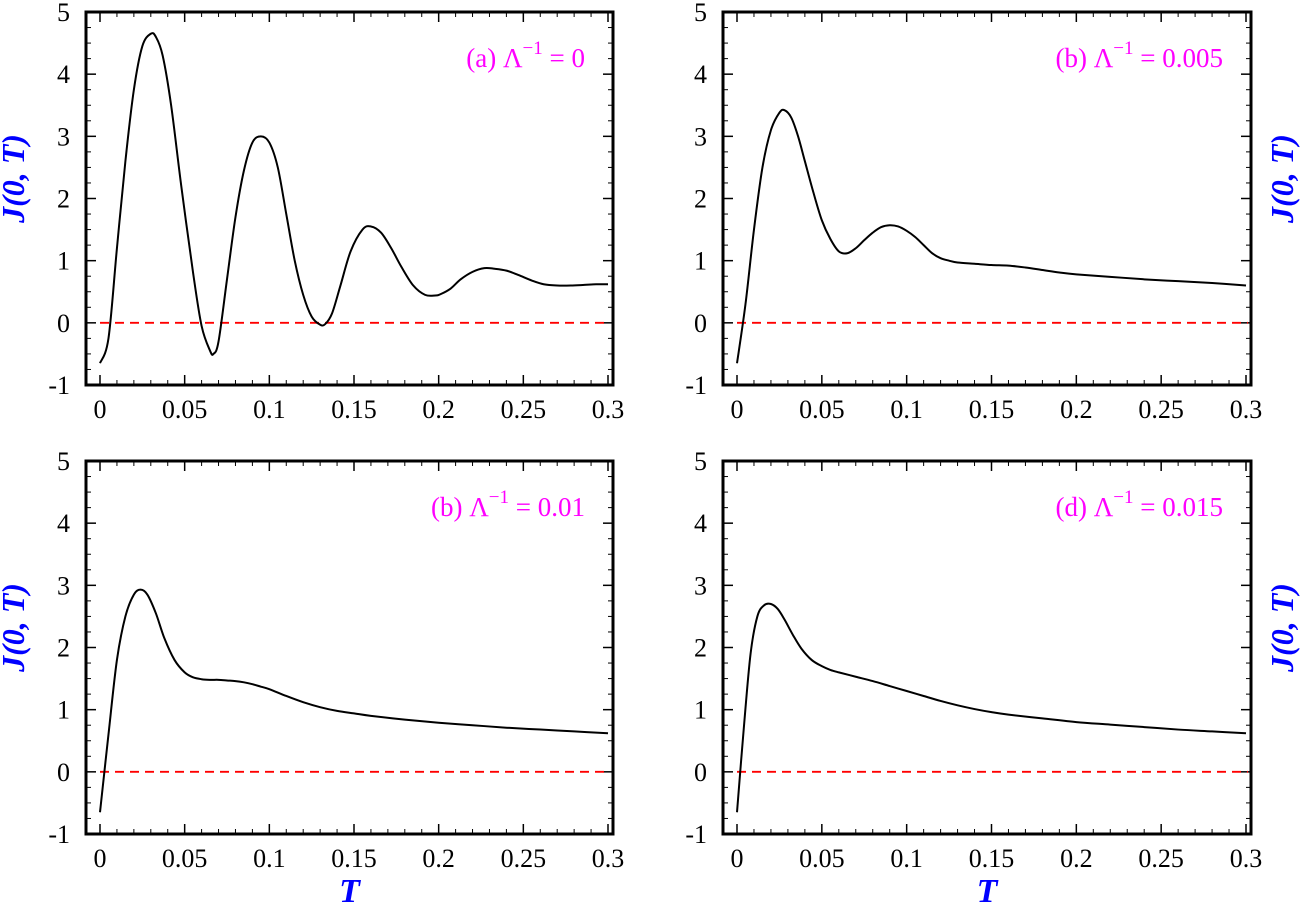 This screenshot has width=1300, height=908. What do you see at coordinates (1084, 507) in the screenshot?
I see `panel-label-text: (d) Λ` at bounding box center [1084, 507].